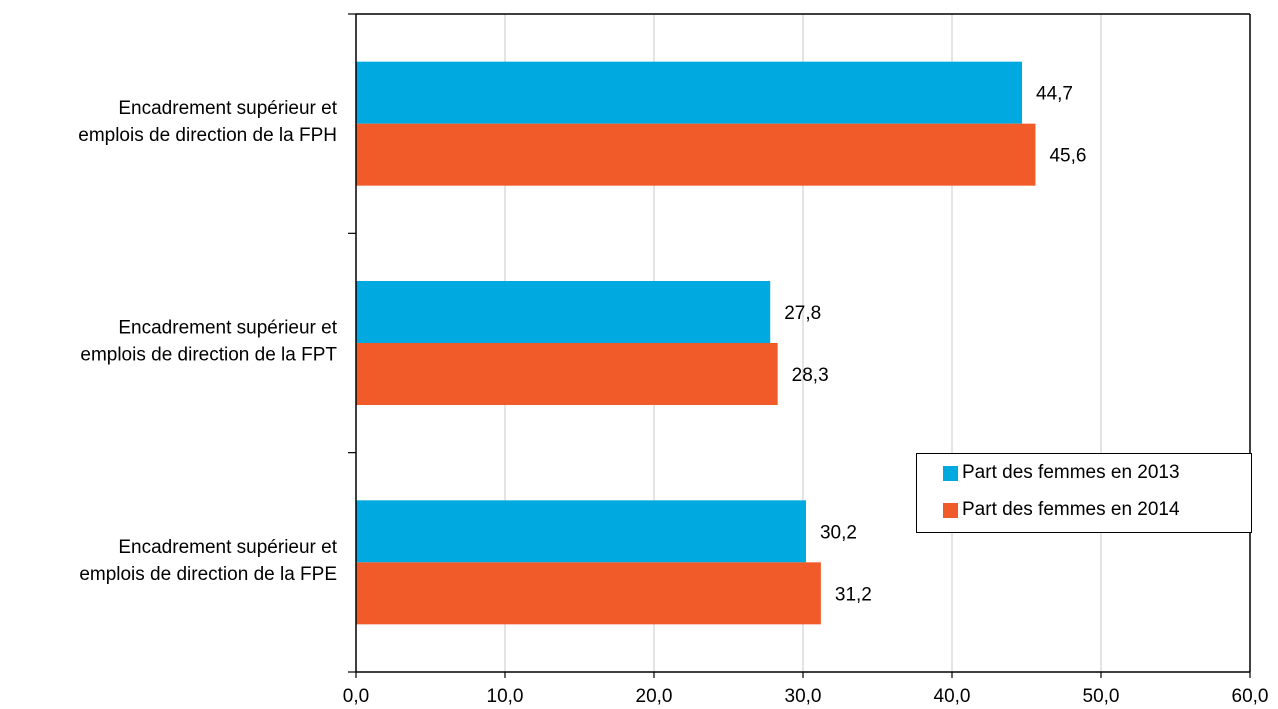  I want to click on category-label: emplois de direction de la FPH, so click(207, 135).